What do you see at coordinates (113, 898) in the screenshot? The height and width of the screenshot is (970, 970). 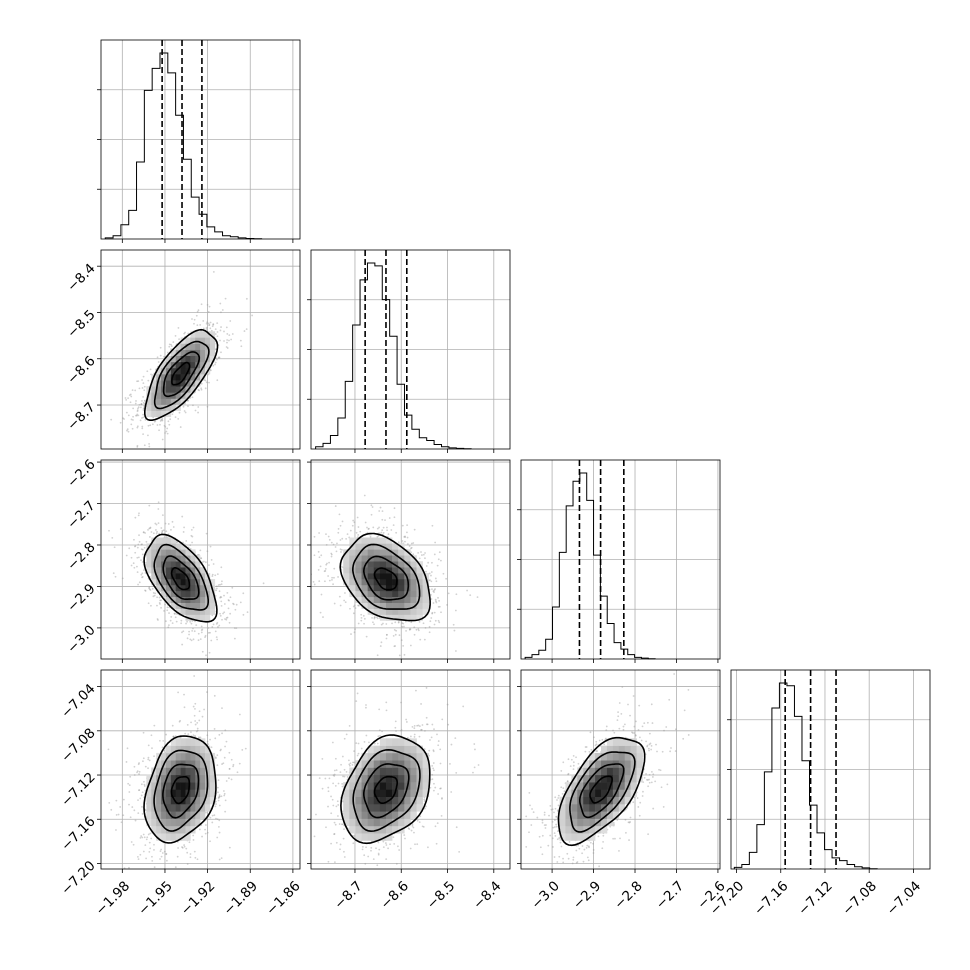 I see `x-tick-label: −1.98` at bounding box center [113, 898].